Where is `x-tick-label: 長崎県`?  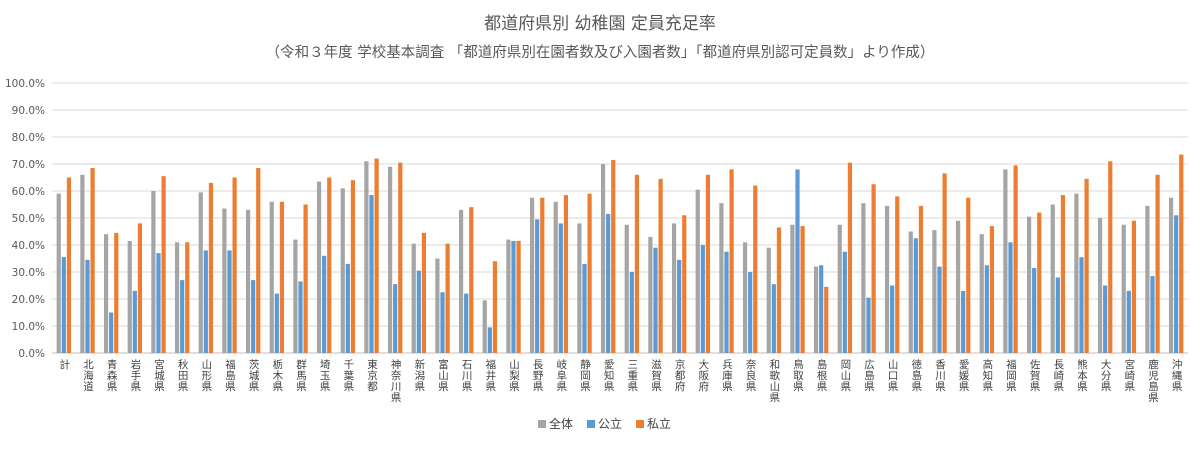
x-tick-label: 長崎県 is located at coordinates (1059, 376).